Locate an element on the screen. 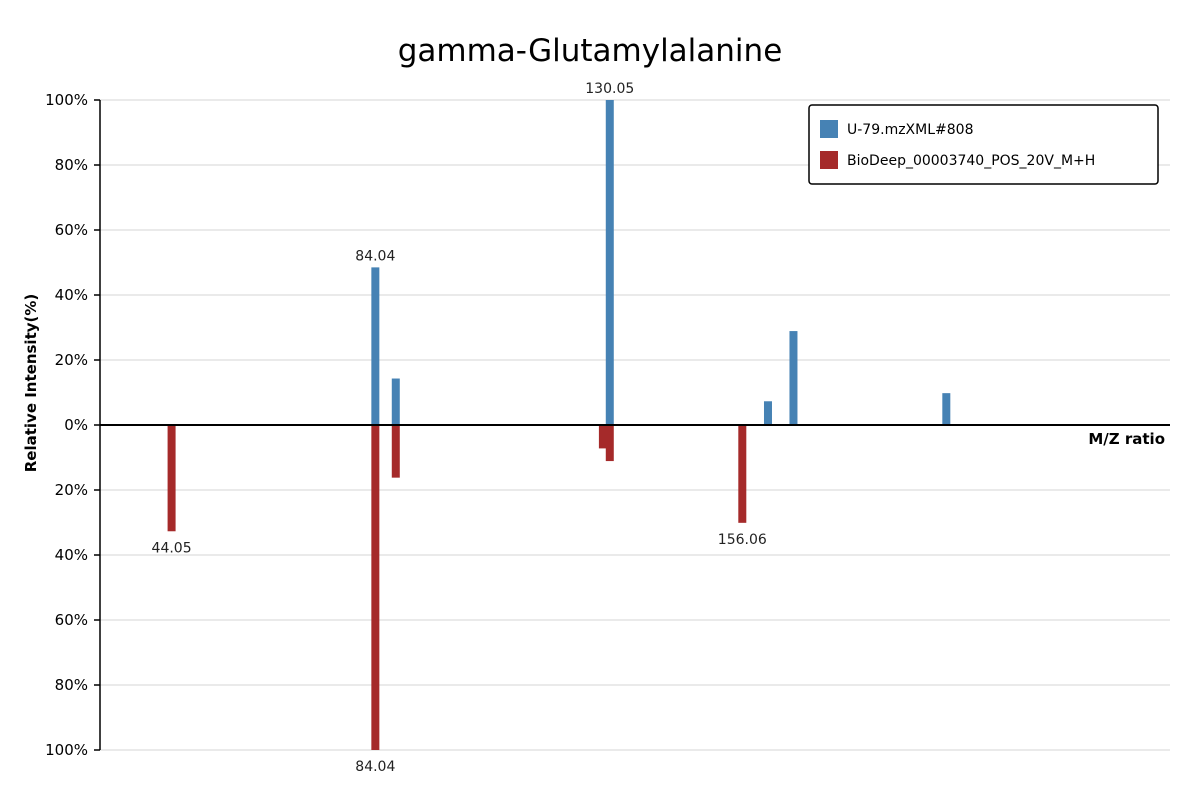 This screenshot has width=1200, height=800. reference-peak-label: 156.06 is located at coordinates (742, 540).